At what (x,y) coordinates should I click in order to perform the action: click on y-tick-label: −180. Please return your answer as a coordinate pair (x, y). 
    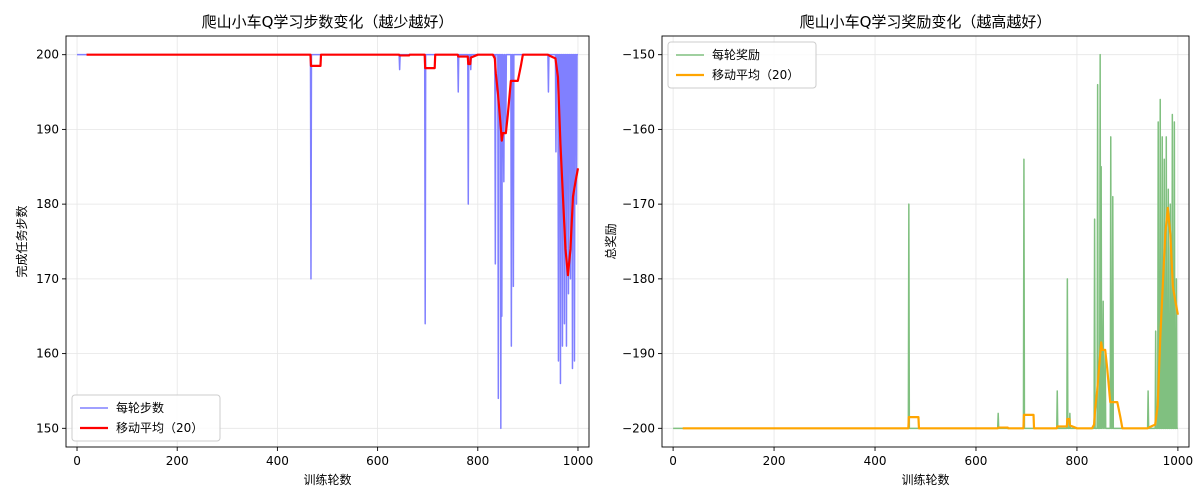
    Looking at the image, I should click on (638, 279).